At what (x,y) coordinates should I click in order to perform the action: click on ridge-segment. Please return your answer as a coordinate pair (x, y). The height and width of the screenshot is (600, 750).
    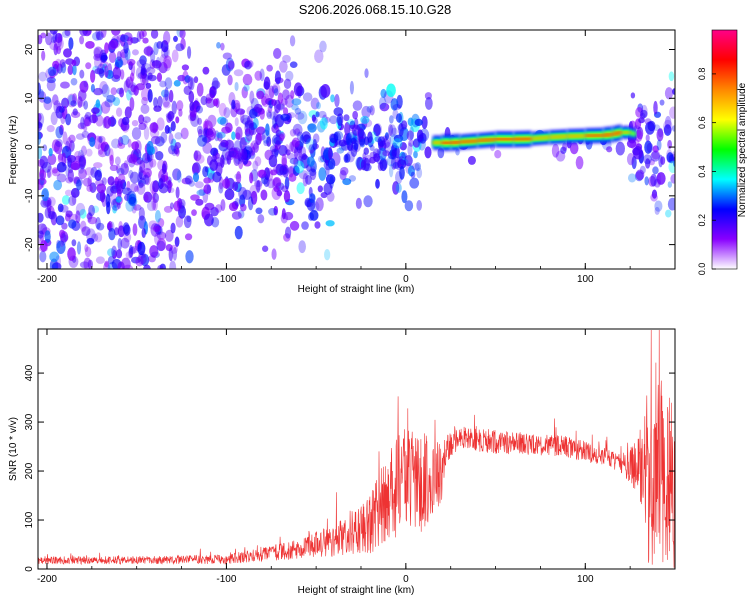
    Looking at the image, I should click on (608, 135).